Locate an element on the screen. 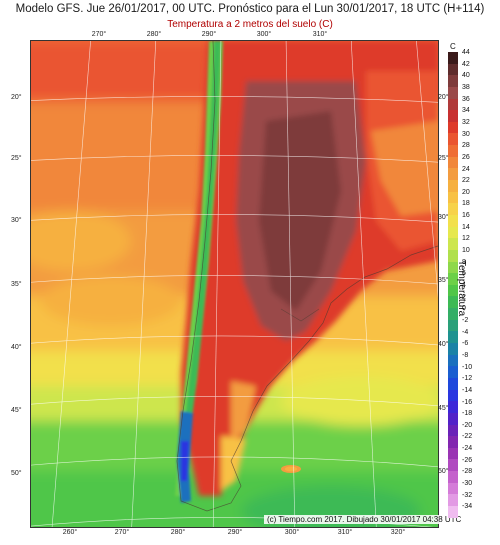 Image resolution: width=500 pixels, height=545 pixels. colorbar-tick-label: 22 is located at coordinates (466, 181).